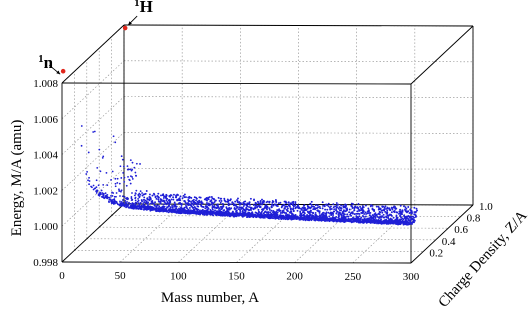 The image size is (529, 333). What do you see at coordinates (178, 276) in the screenshot?
I see `x-tick-label: 100` at bounding box center [178, 276].